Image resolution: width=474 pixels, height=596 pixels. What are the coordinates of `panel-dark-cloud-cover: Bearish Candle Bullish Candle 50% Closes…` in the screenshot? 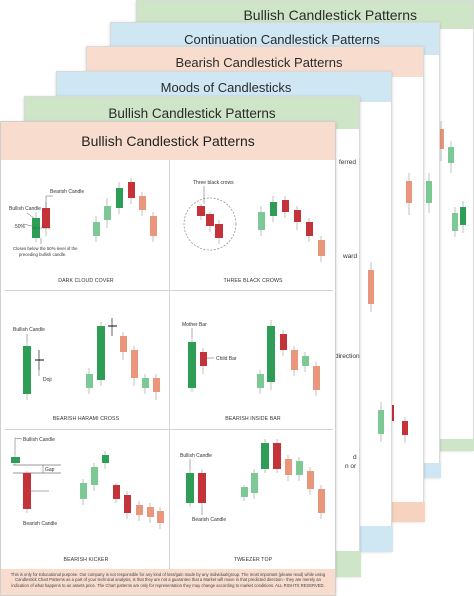 It's located at (86, 221).